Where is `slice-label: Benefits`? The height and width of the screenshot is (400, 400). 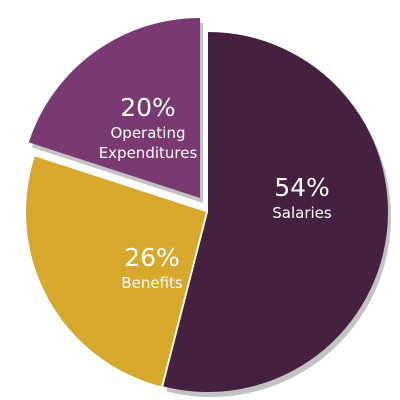
slice-label: Benefits is located at coordinates (152, 283).